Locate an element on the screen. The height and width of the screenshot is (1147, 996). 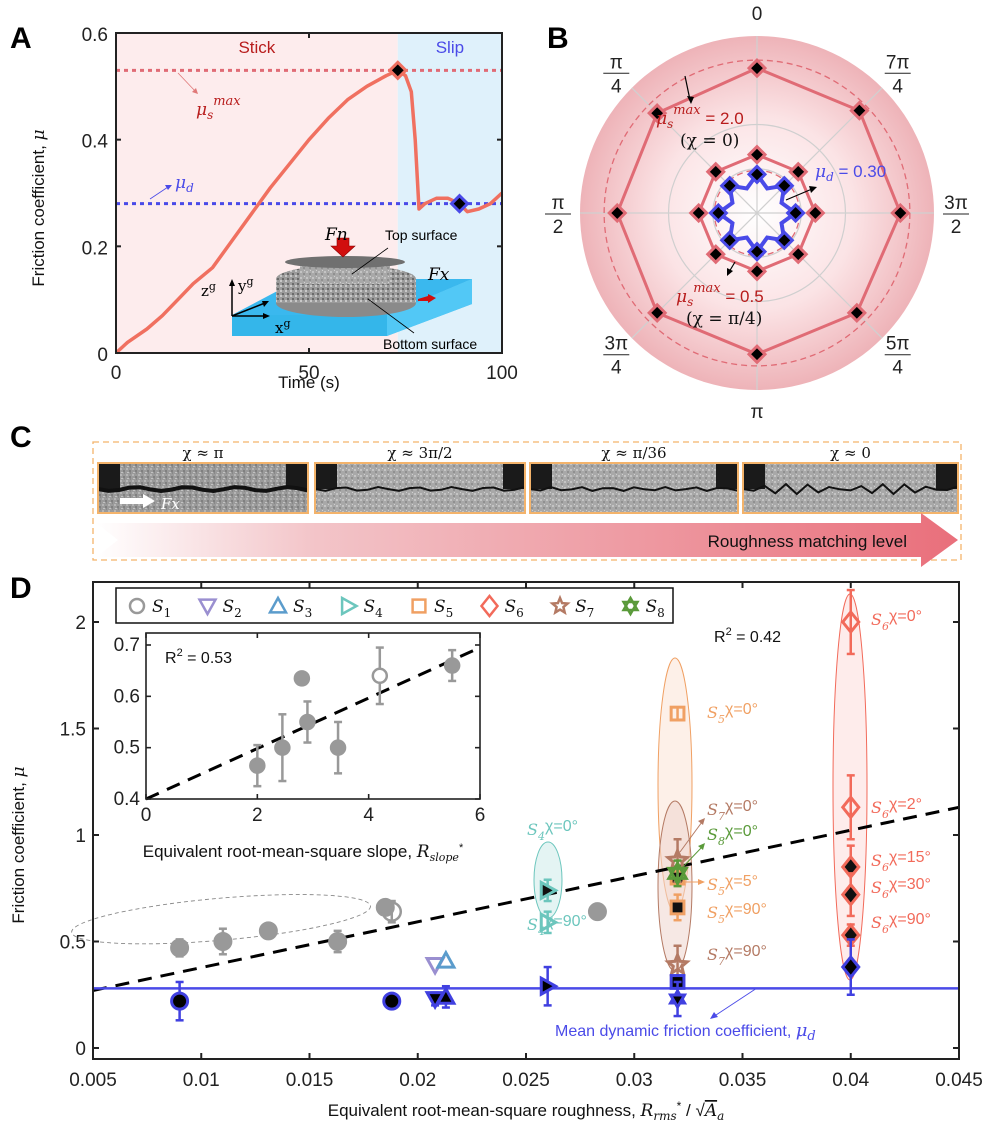
mean-dynamic-pointer is located at coordinates (735, 1002).